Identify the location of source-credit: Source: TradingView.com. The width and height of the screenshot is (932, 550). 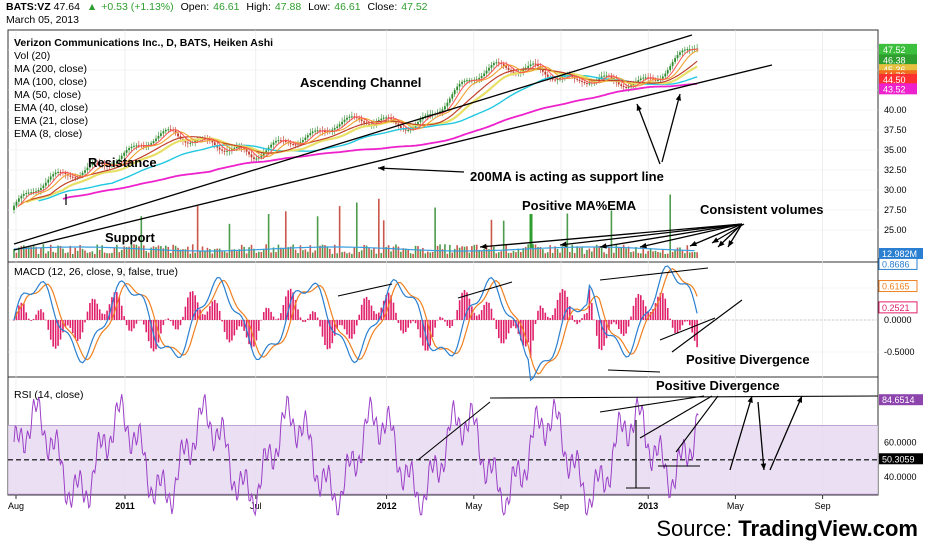
(787, 529).